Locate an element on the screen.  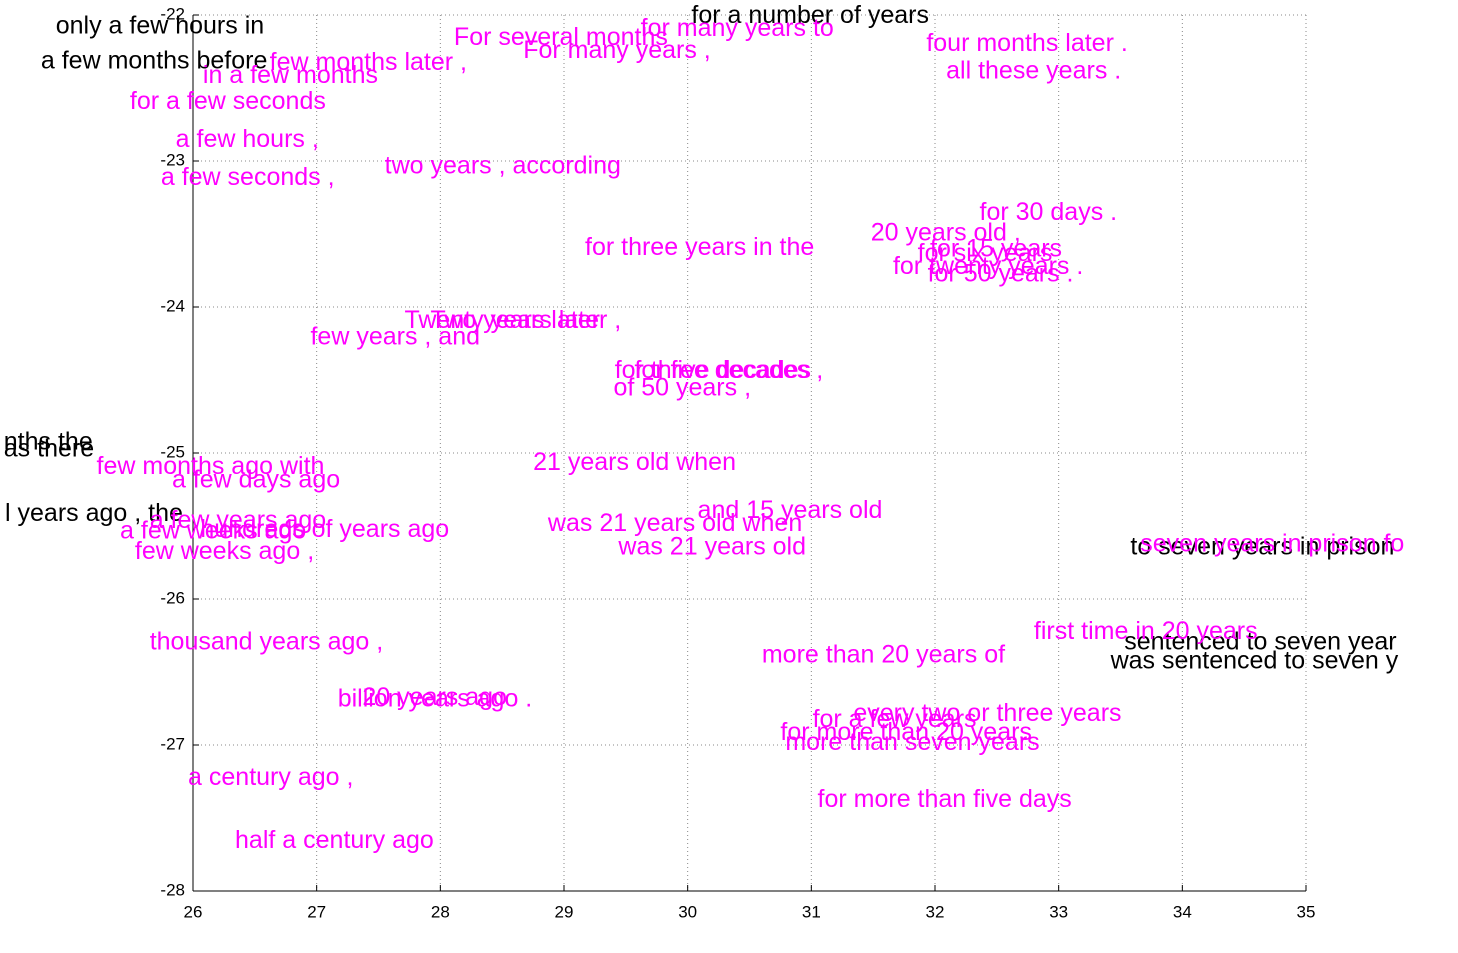
point-label: a few weeks ago is located at coordinates (213, 530).